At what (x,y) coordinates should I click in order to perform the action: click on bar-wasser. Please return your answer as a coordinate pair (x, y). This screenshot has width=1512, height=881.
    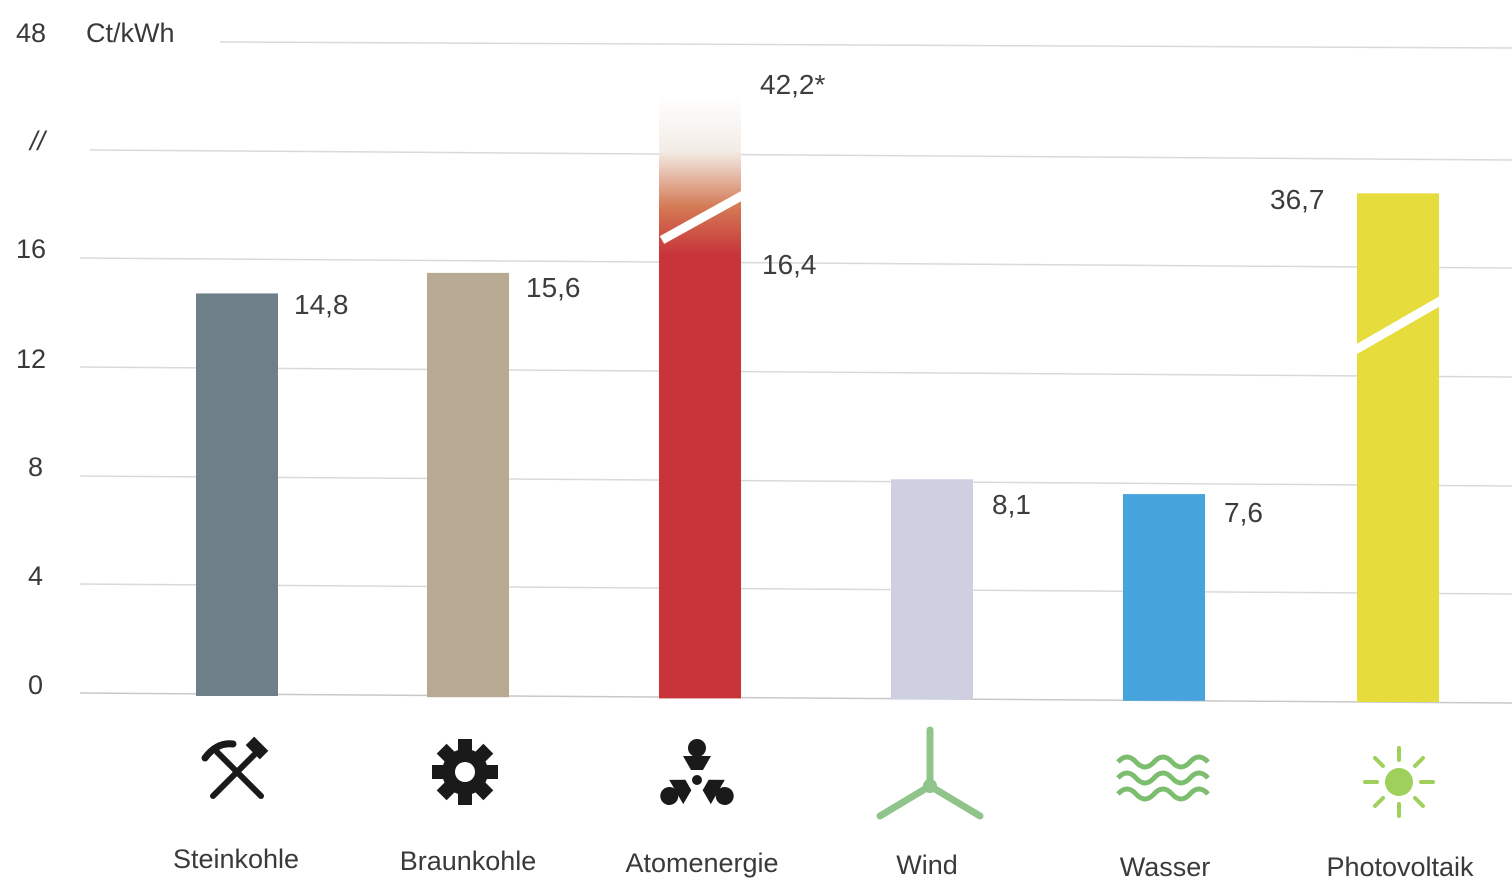
    Looking at the image, I should click on (1164, 597).